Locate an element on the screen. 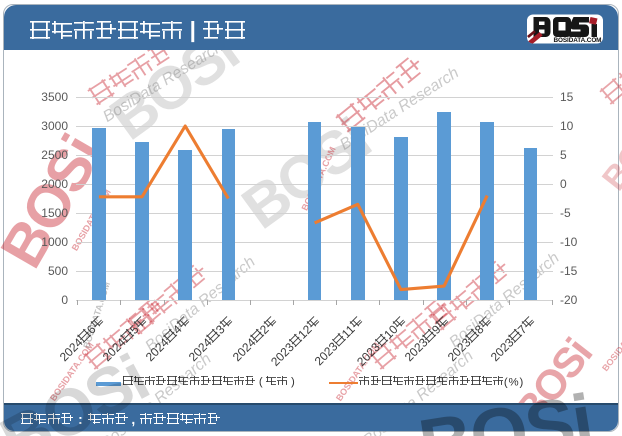  svg-text: BOSIDATA.COM is located at coordinates (578, 40).